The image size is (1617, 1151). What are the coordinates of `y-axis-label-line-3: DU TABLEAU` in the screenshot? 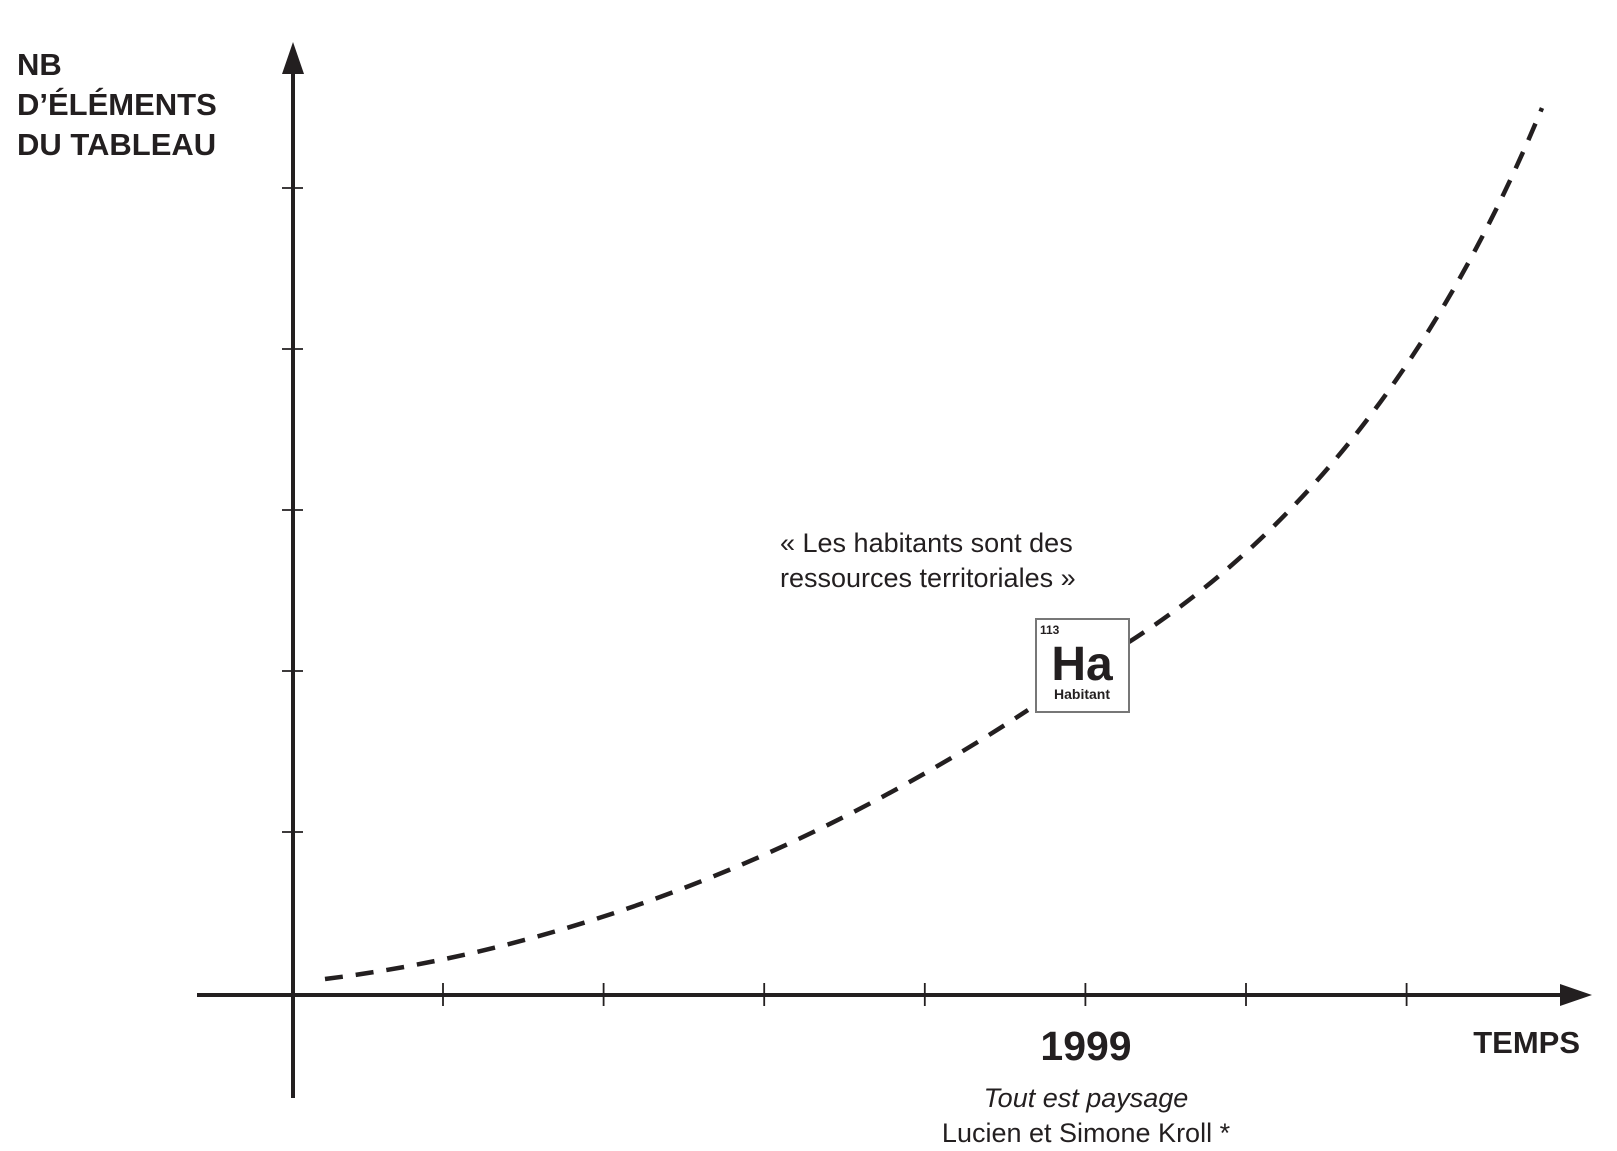 It's located at (116, 144).